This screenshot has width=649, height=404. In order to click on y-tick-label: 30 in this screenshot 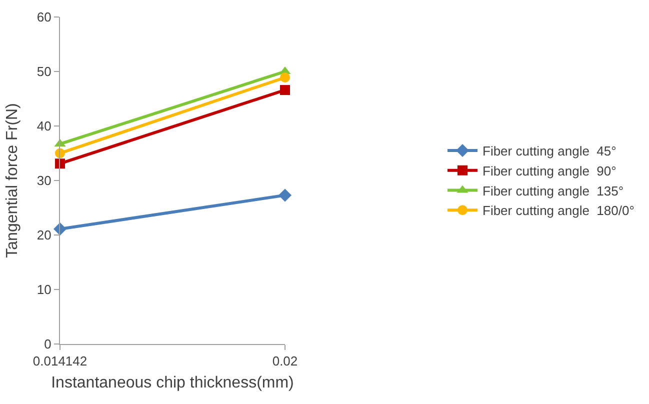, I will do `click(44, 180)`.